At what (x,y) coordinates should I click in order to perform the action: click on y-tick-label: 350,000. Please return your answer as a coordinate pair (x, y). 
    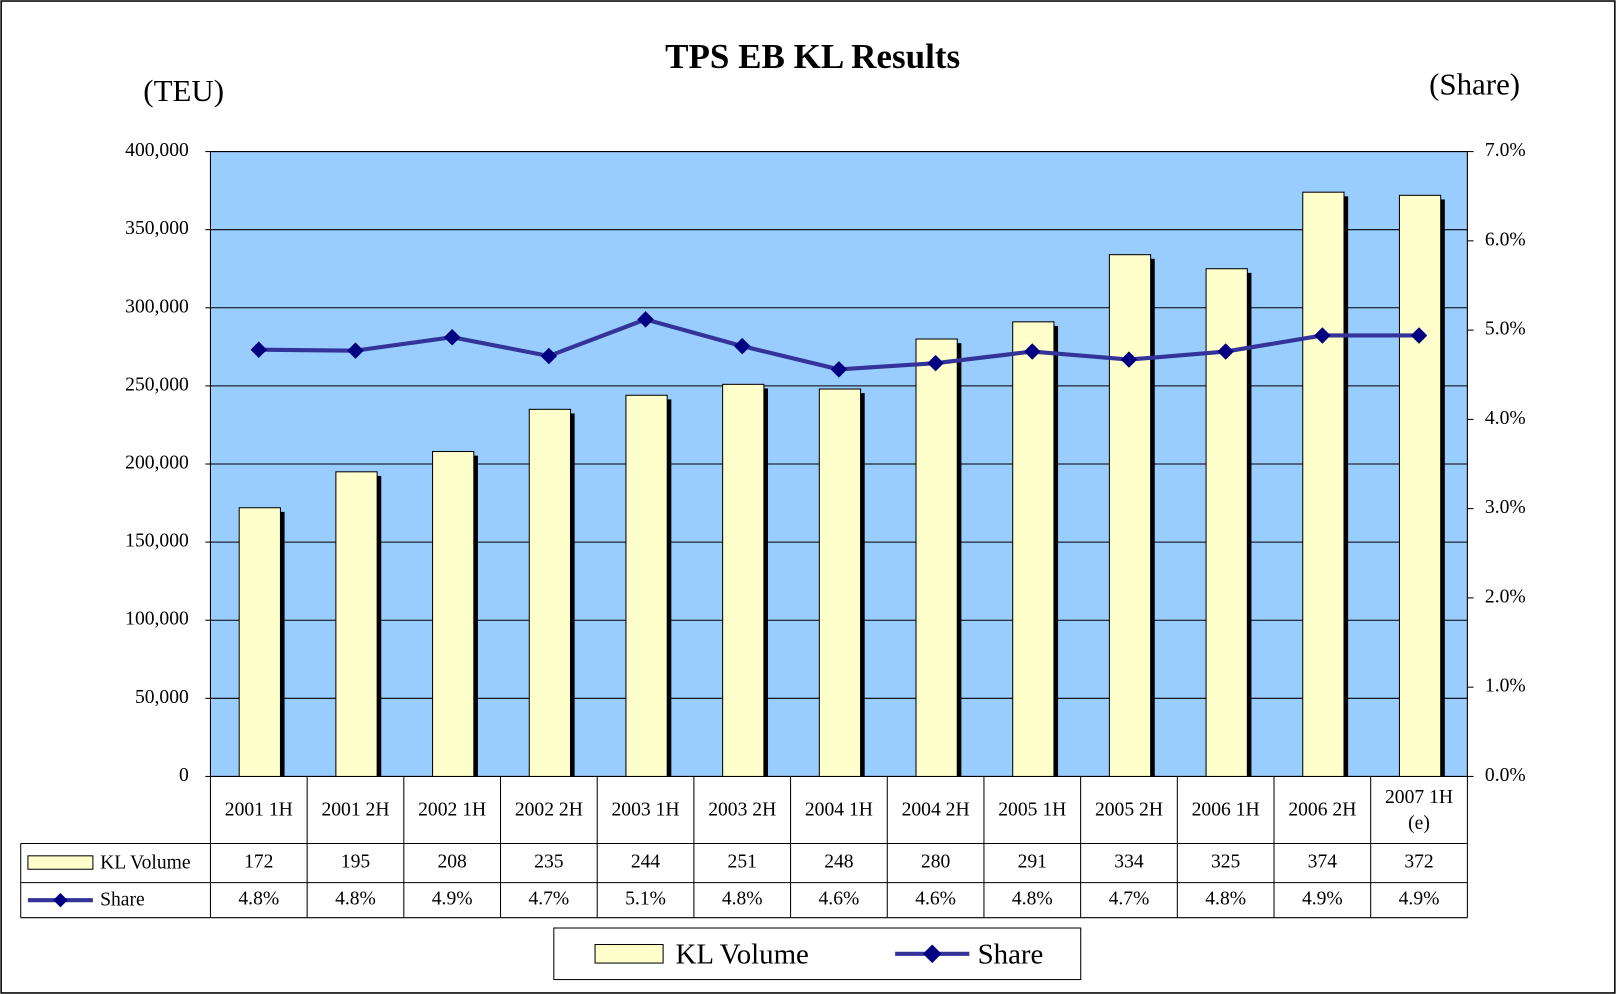
    Looking at the image, I should click on (157, 228).